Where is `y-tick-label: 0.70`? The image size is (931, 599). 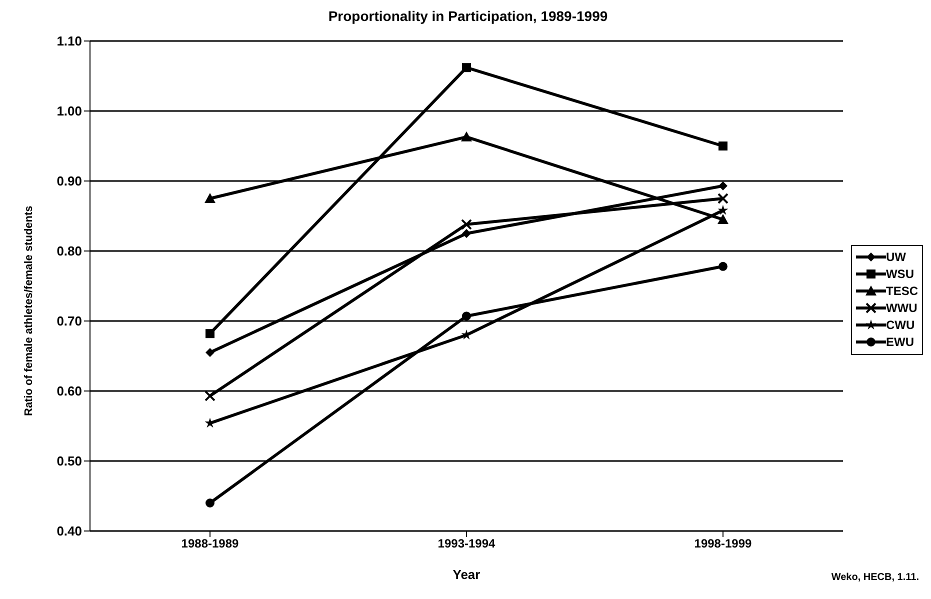 y-tick-label: 0.70 is located at coordinates (69, 321).